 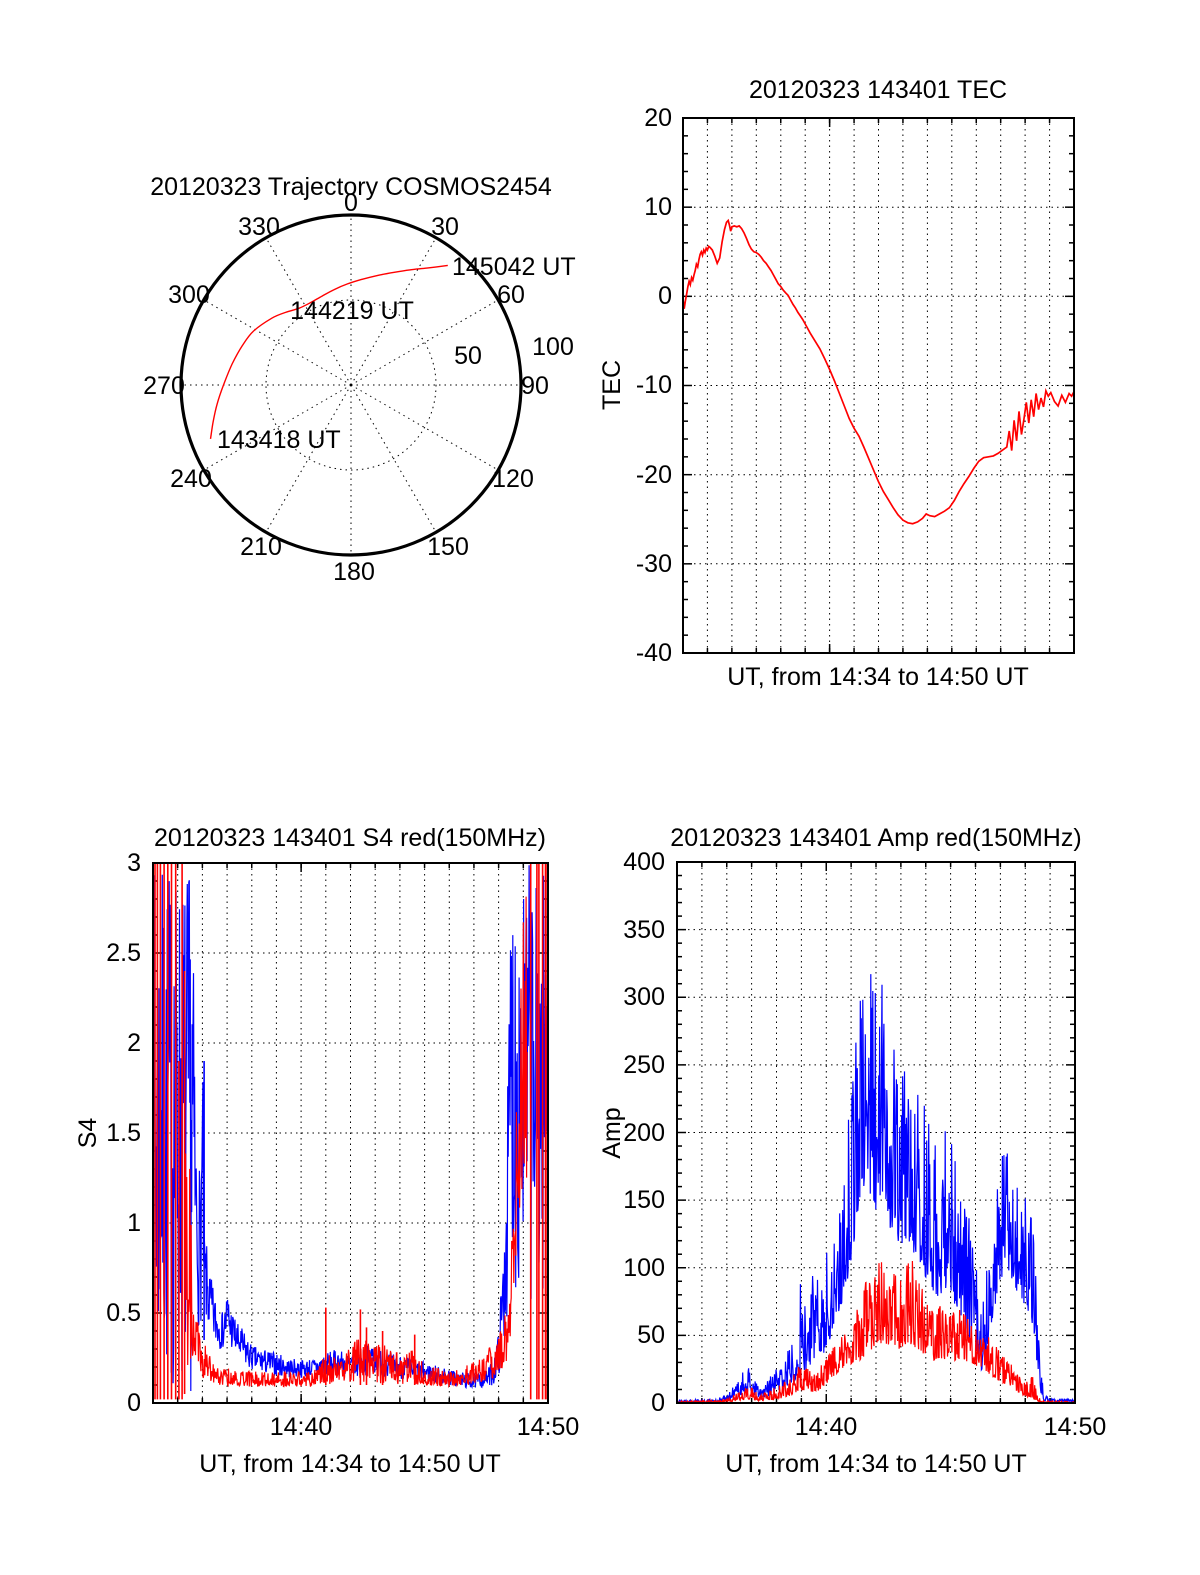 What do you see at coordinates (535, 386) in the screenshot?
I see `azimuth-tick-90: 90` at bounding box center [535, 386].